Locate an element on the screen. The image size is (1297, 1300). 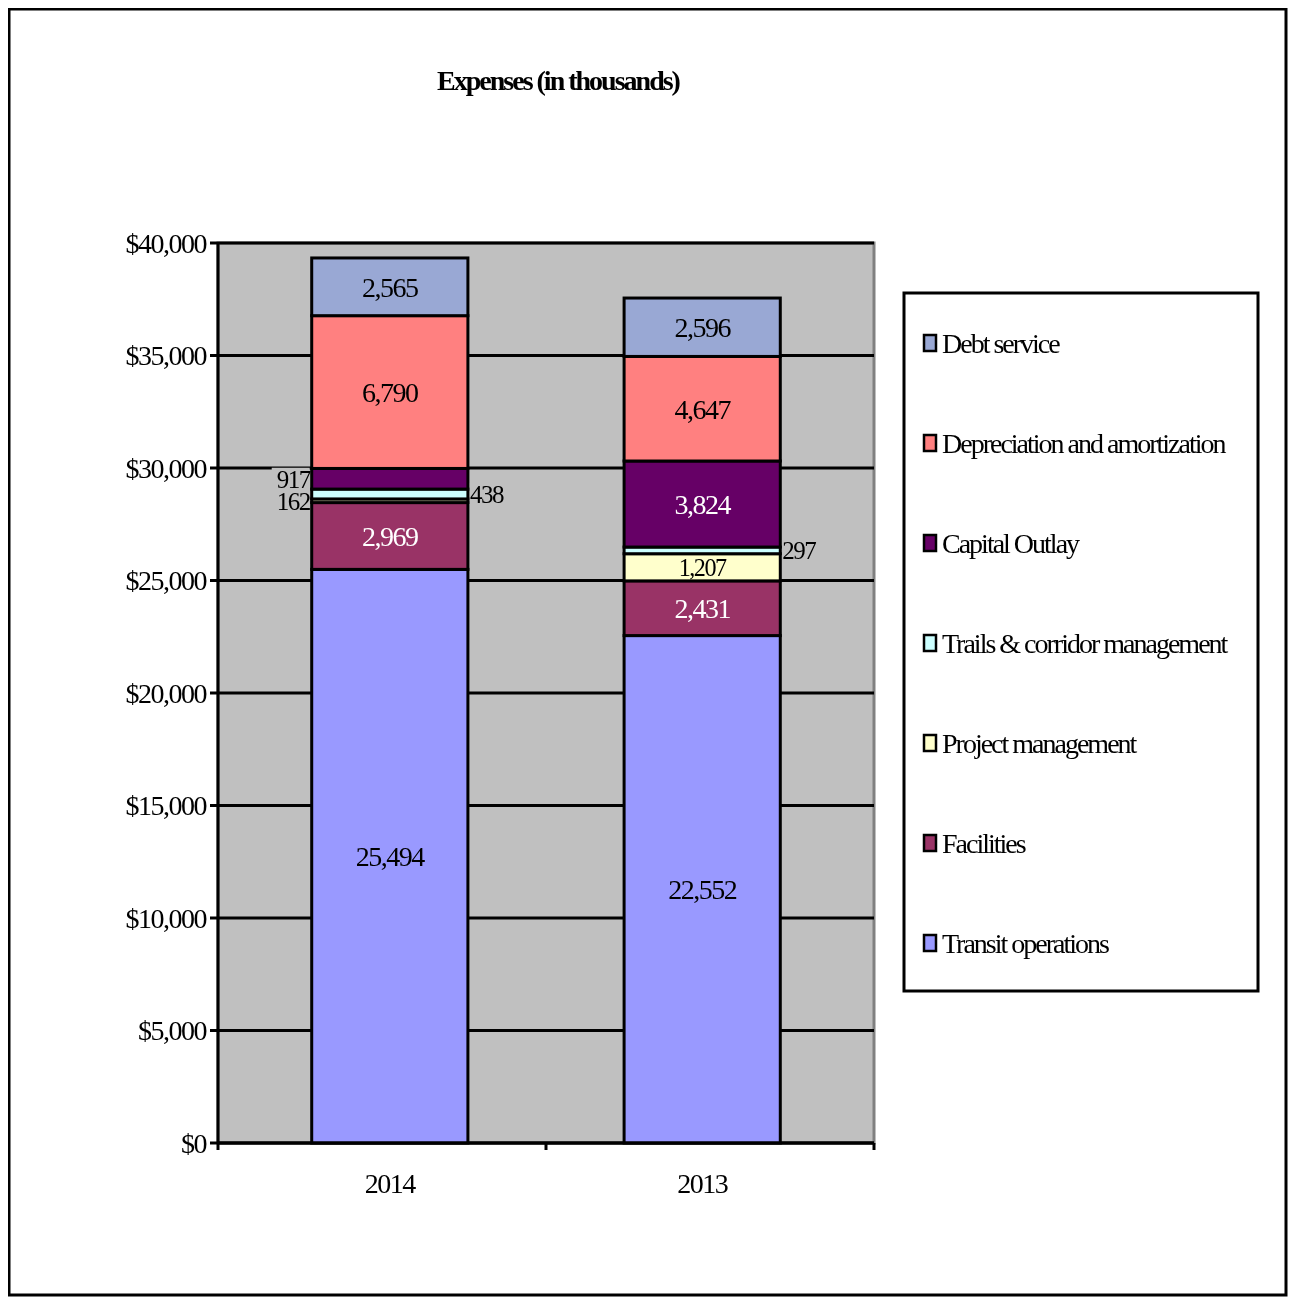
data-label: 438 is located at coordinates (486, 494).